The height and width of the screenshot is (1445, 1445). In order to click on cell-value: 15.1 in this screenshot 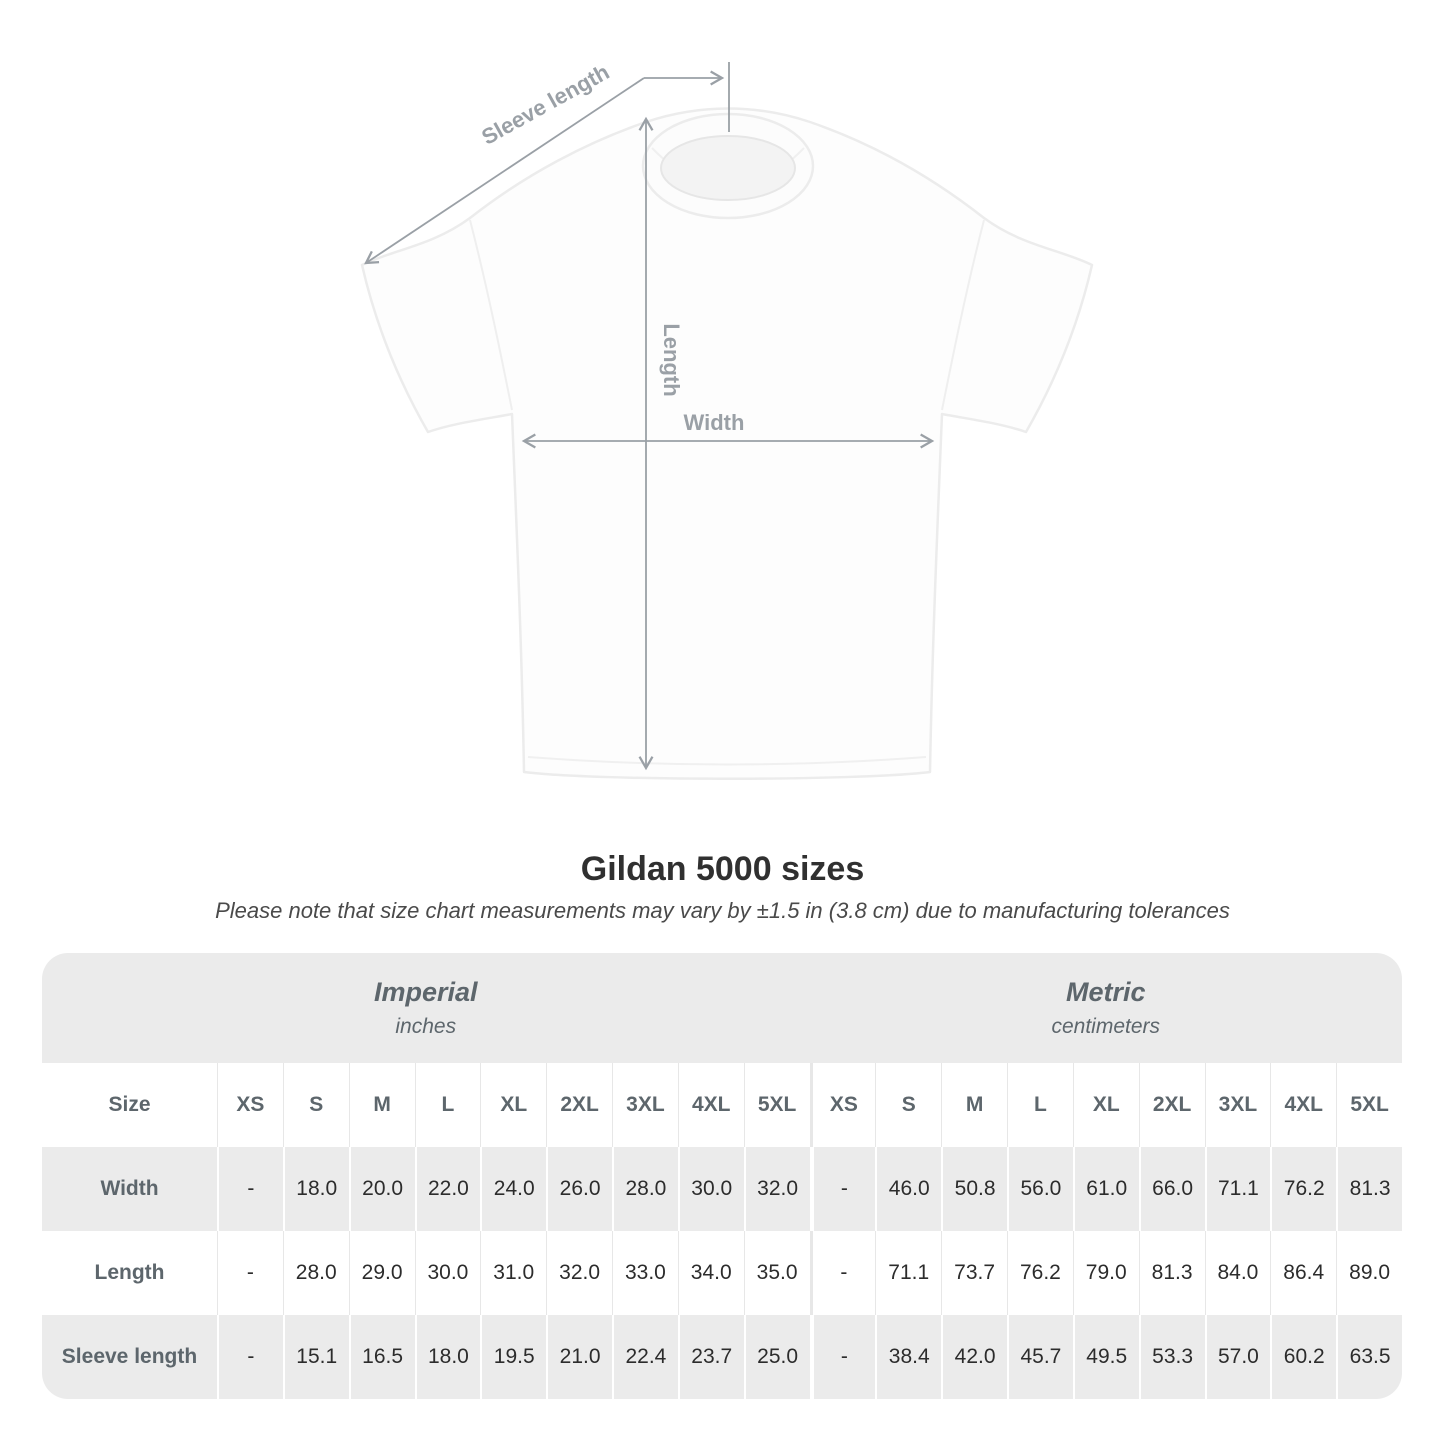, I will do `click(315, 1357)`.